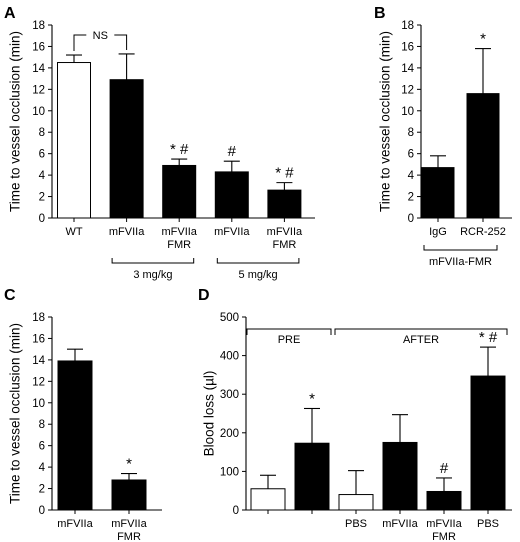 This screenshot has width=520, height=542. Describe the element at coordinates (42, 468) in the screenshot. I see `panel-c-y-tick-label: 4` at that location.